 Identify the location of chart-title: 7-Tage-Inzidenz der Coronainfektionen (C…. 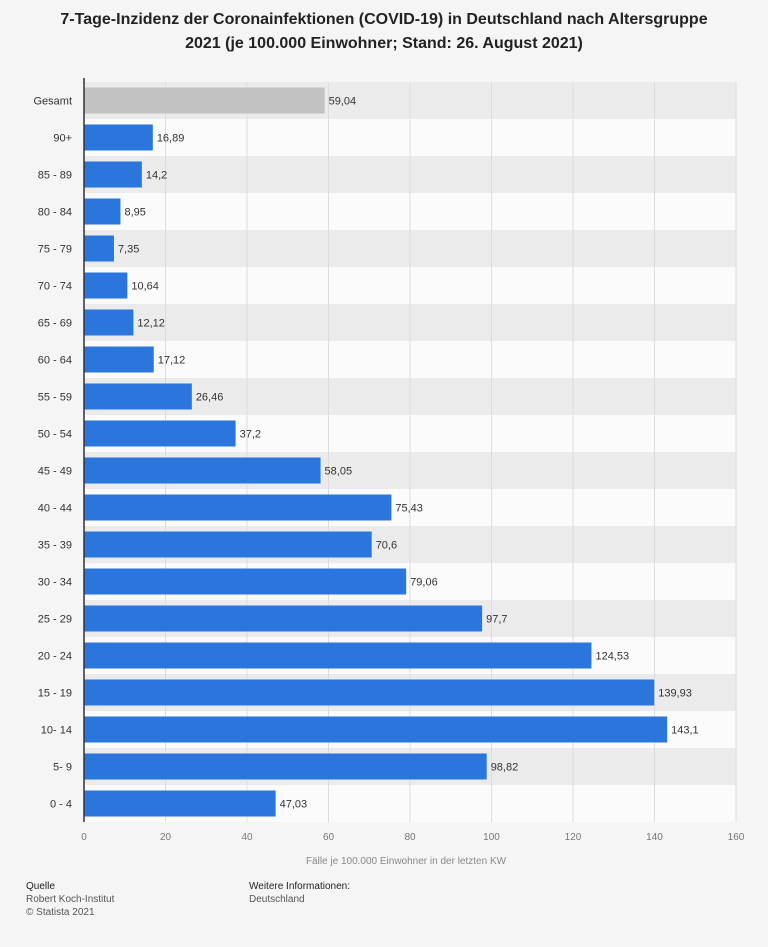
(384, 32).